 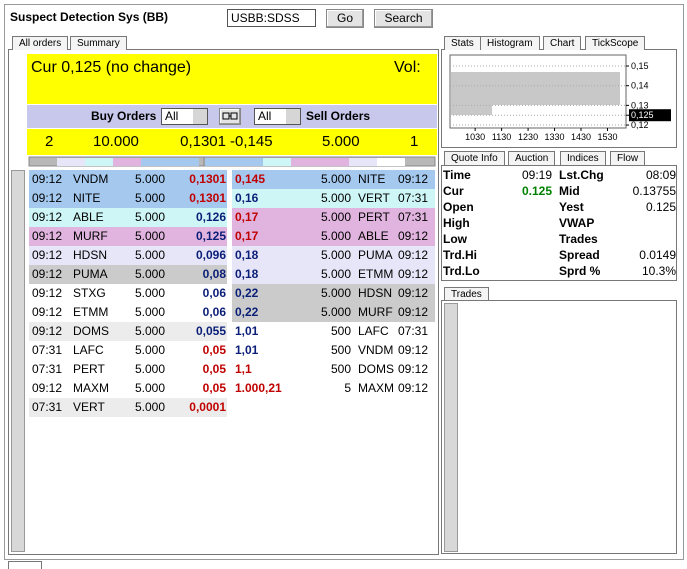 I want to click on quote-label: Trades, so click(x=578, y=239).